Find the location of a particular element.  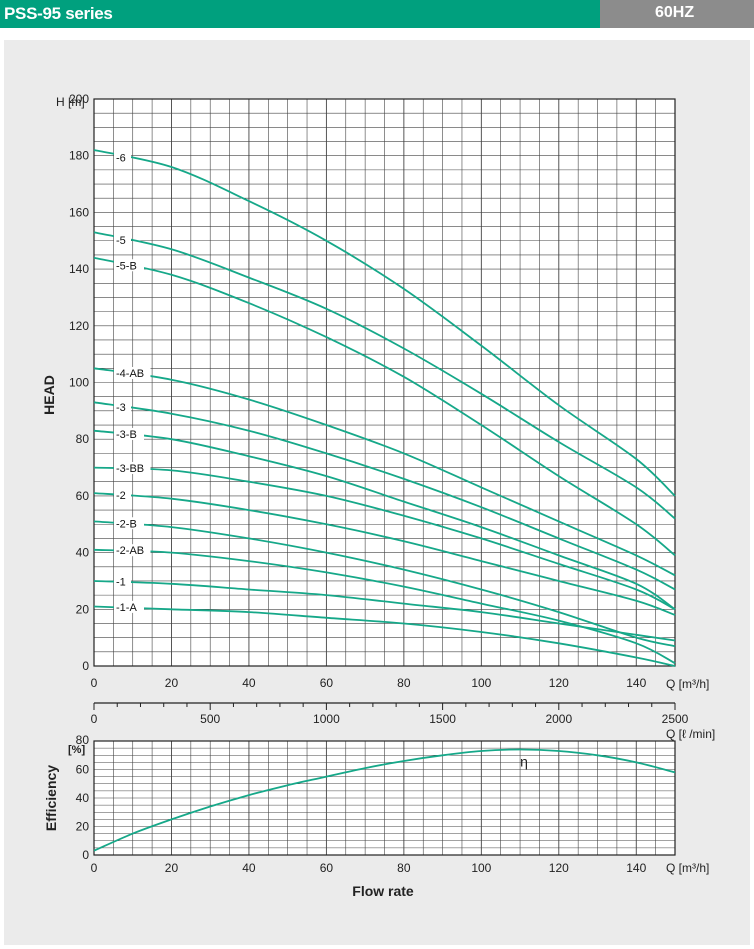

curve-1-A is located at coordinates (384, 636).